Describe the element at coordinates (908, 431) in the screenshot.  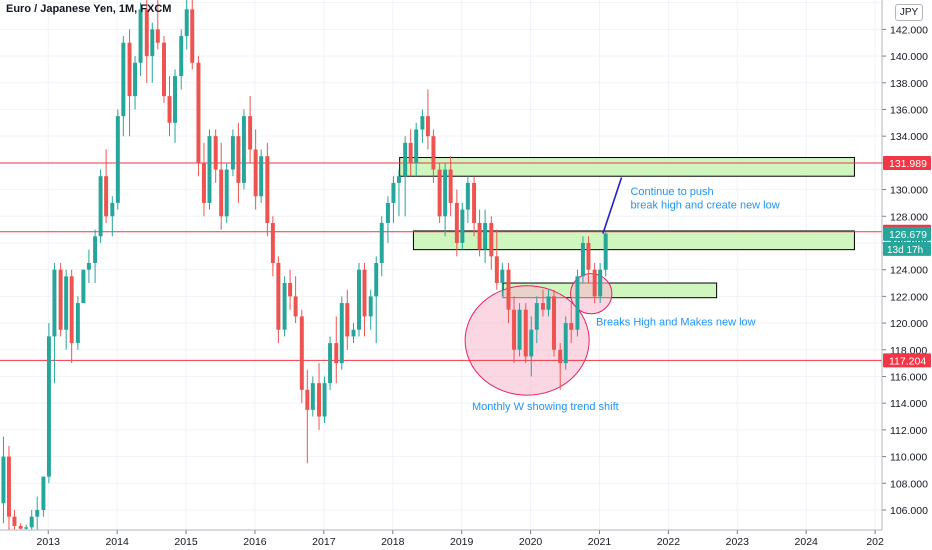
I see `y-tick-label: 112.000` at that location.